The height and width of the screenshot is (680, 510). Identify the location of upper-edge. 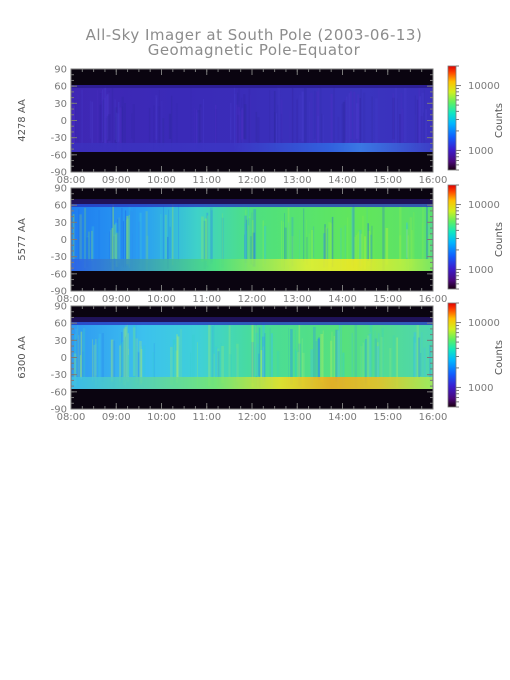
(252, 87).